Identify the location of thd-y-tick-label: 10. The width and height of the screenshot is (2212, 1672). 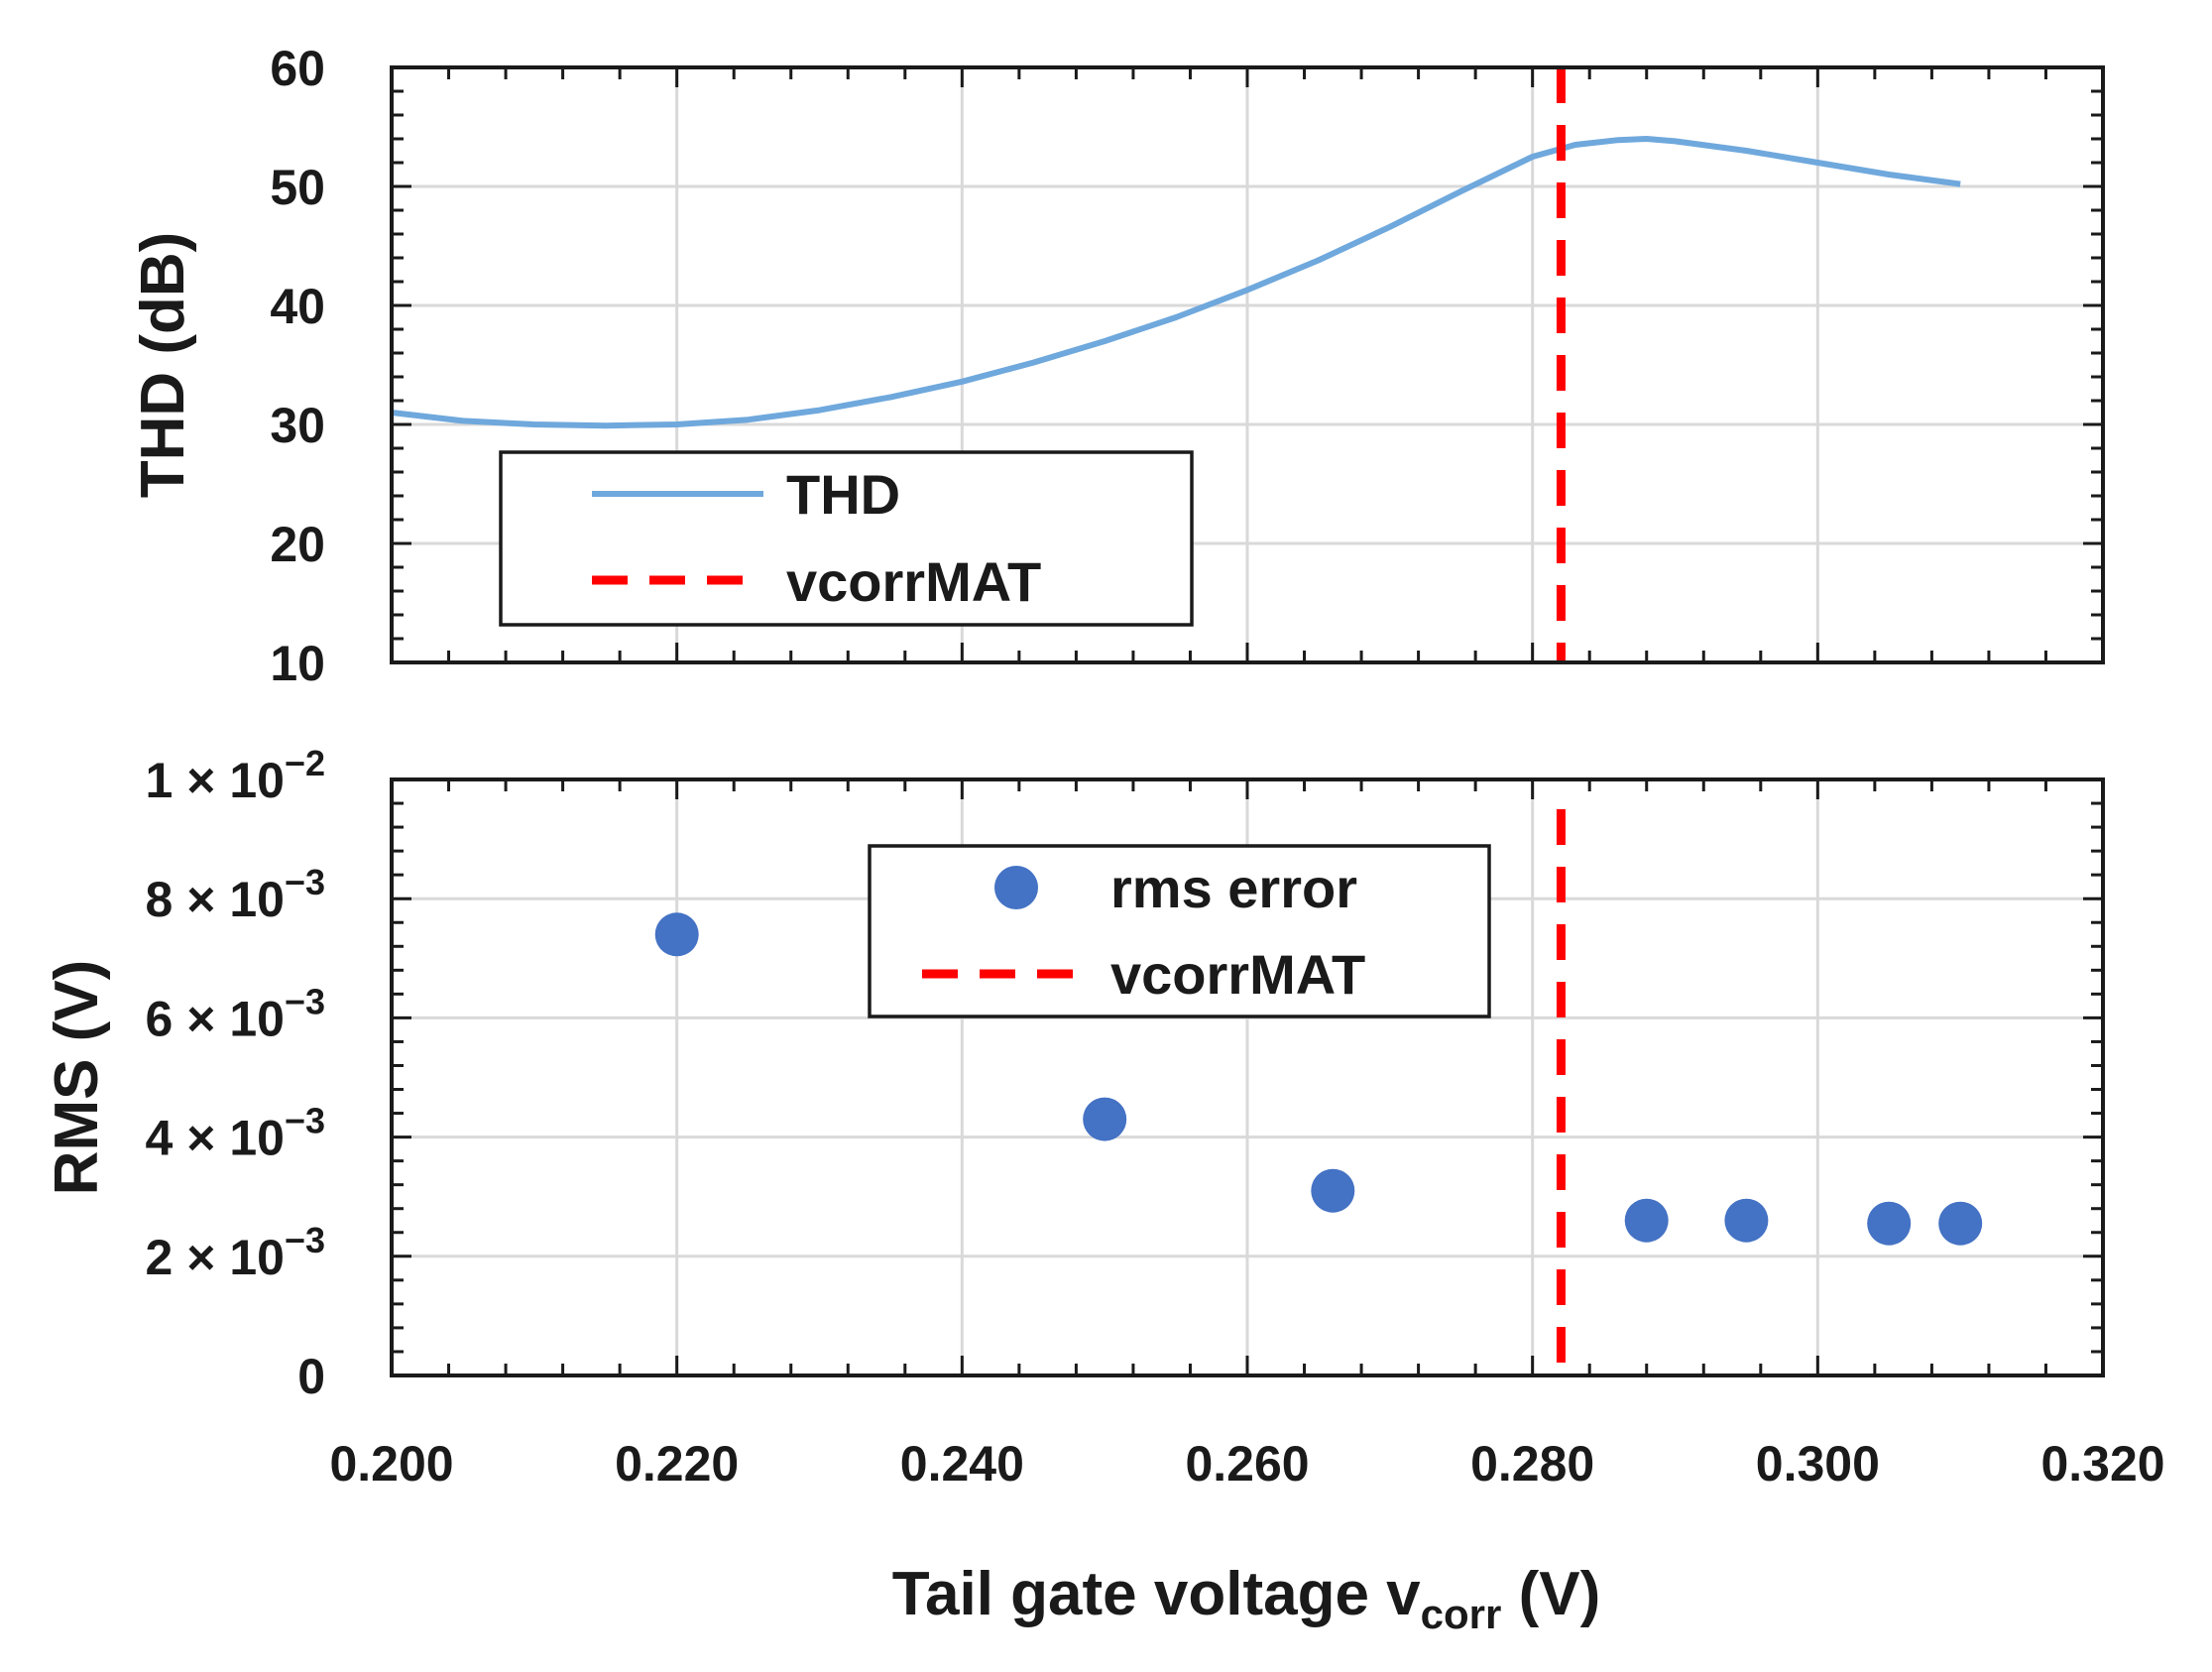
(297, 663).